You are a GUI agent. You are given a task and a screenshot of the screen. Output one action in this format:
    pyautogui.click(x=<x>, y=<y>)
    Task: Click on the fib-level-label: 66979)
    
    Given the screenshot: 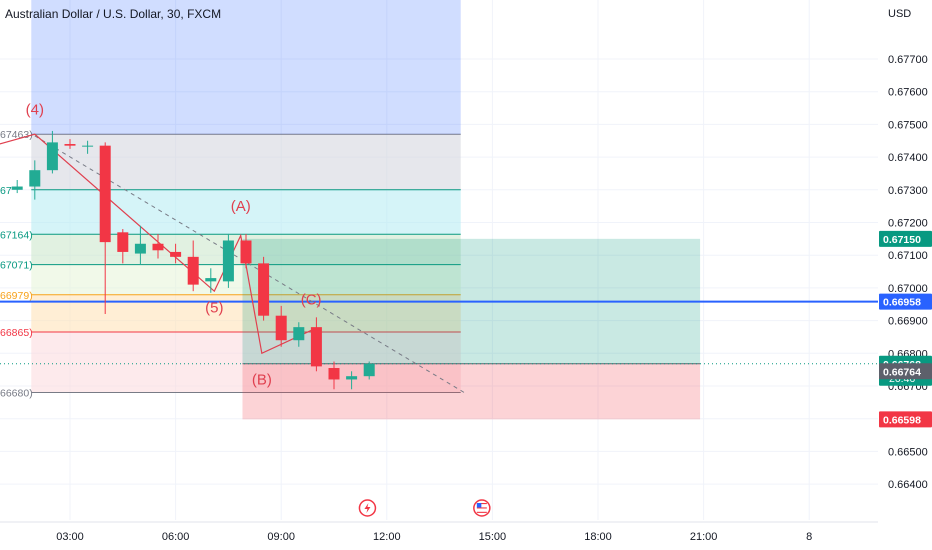 What is the action you would take?
    pyautogui.click(x=16, y=296)
    